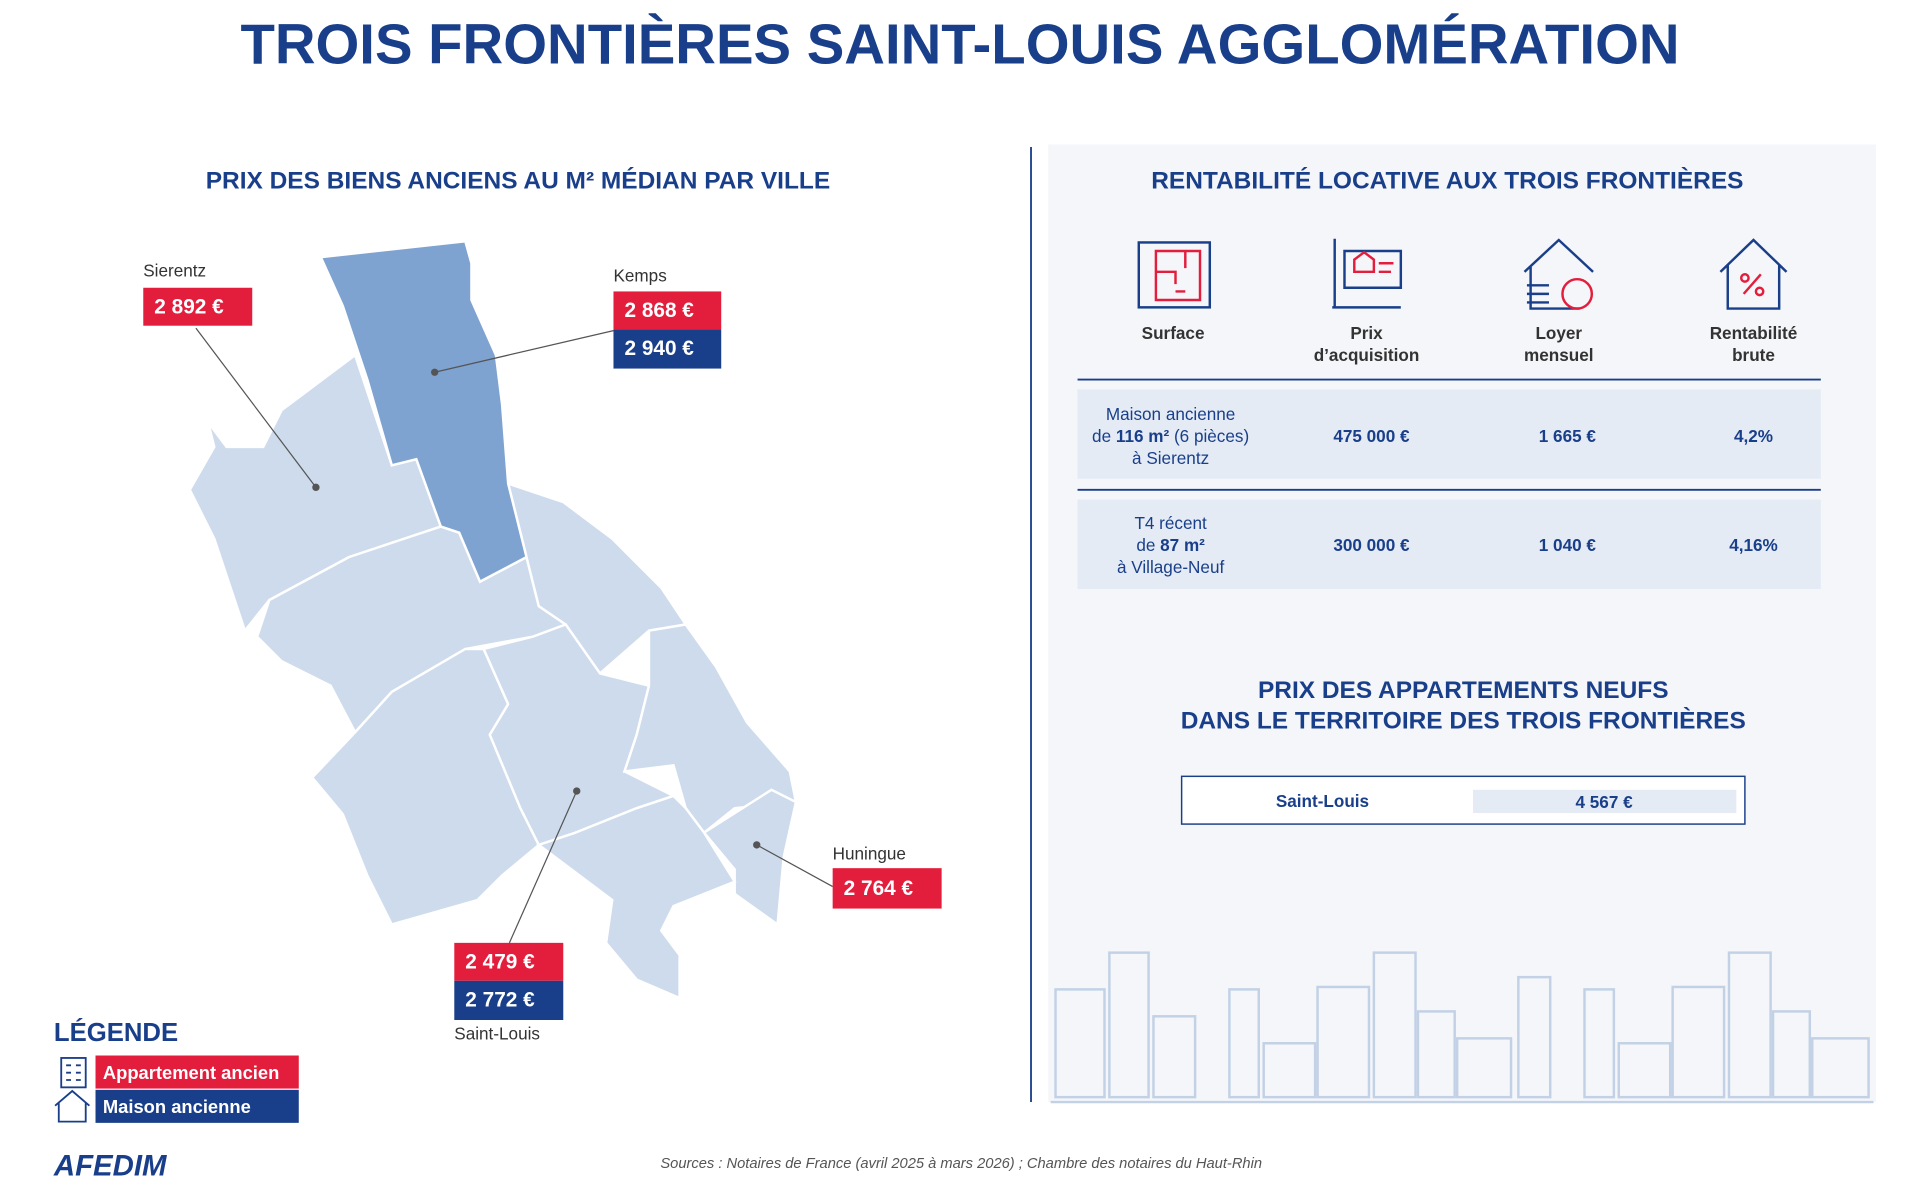 This screenshot has width=1920, height=1200. What do you see at coordinates (1754, 333) in the screenshot?
I see `text: Rentabilité` at bounding box center [1754, 333].